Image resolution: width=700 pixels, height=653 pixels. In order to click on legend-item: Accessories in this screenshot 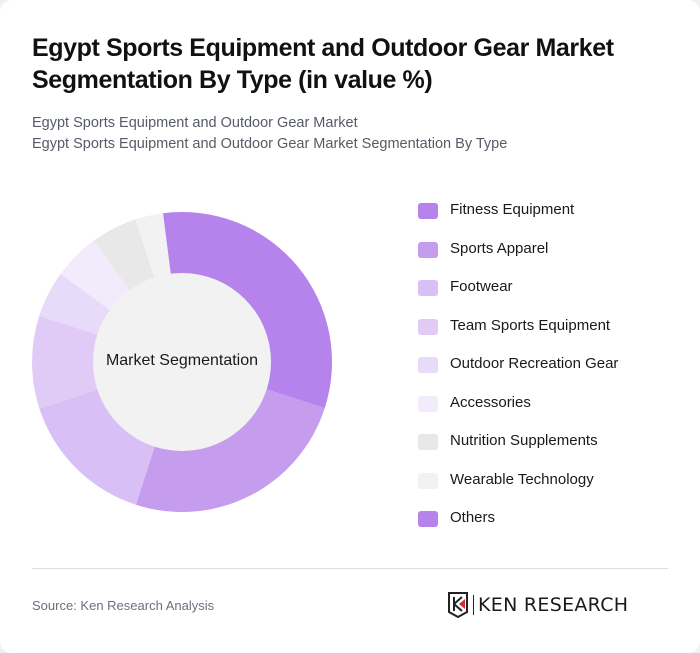, I will do `click(518, 412)`.